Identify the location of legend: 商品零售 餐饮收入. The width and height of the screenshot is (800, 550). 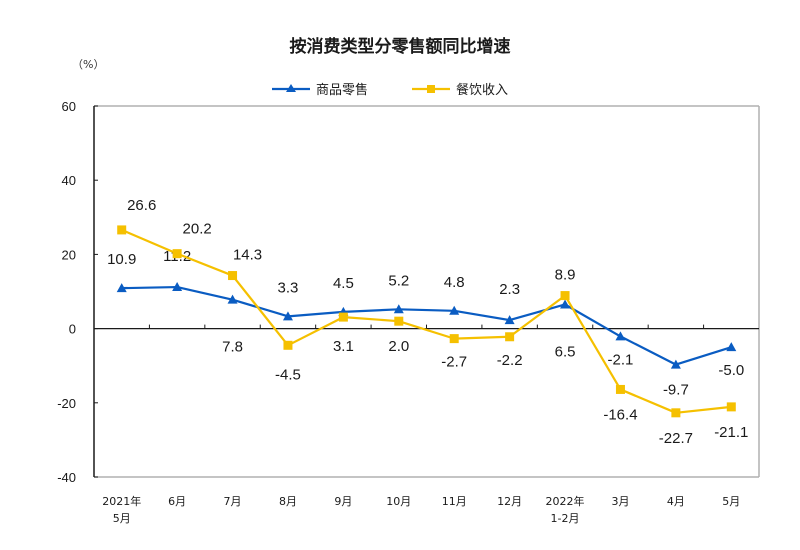
(390, 90).